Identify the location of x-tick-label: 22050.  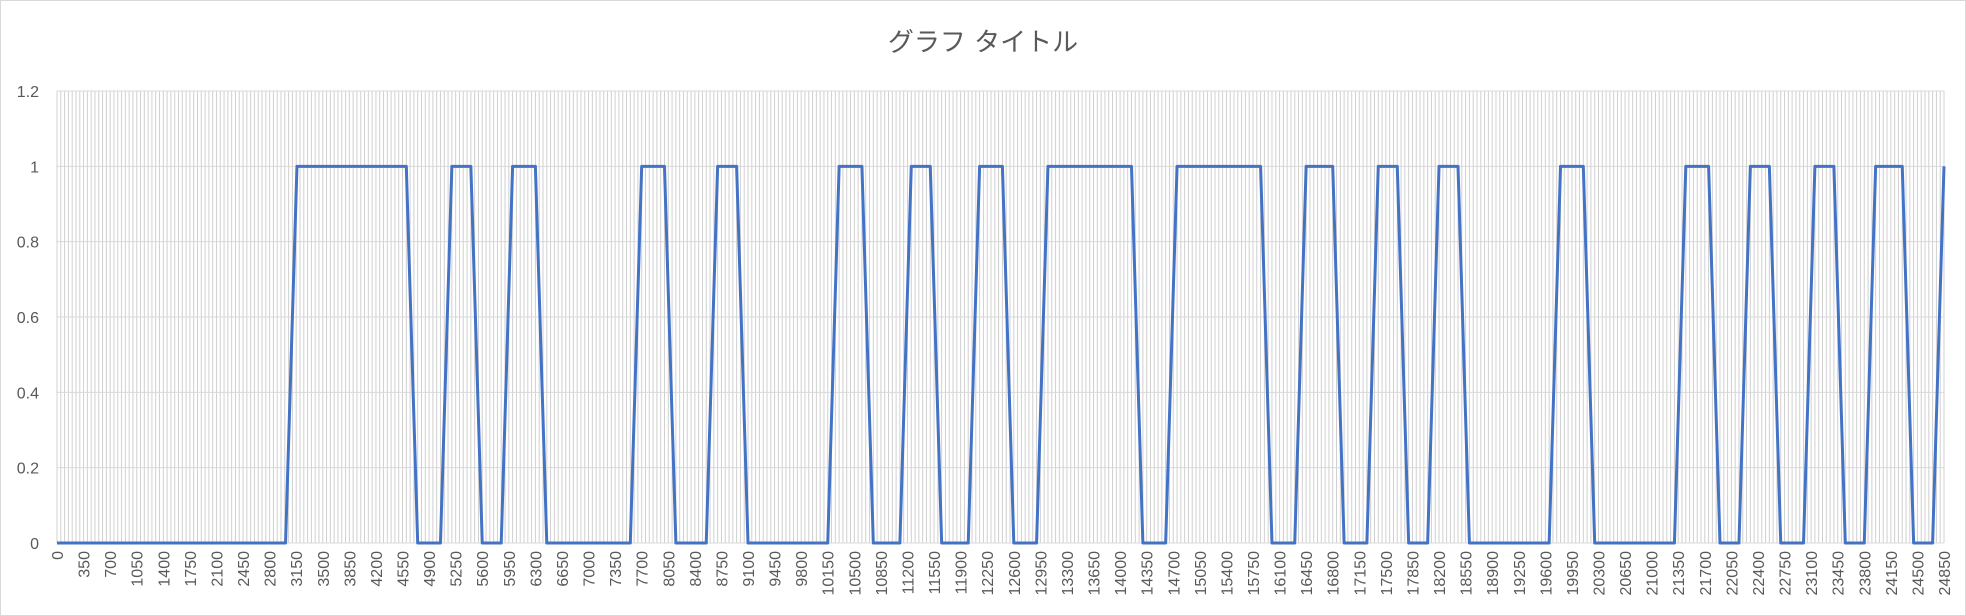
(1732, 573).